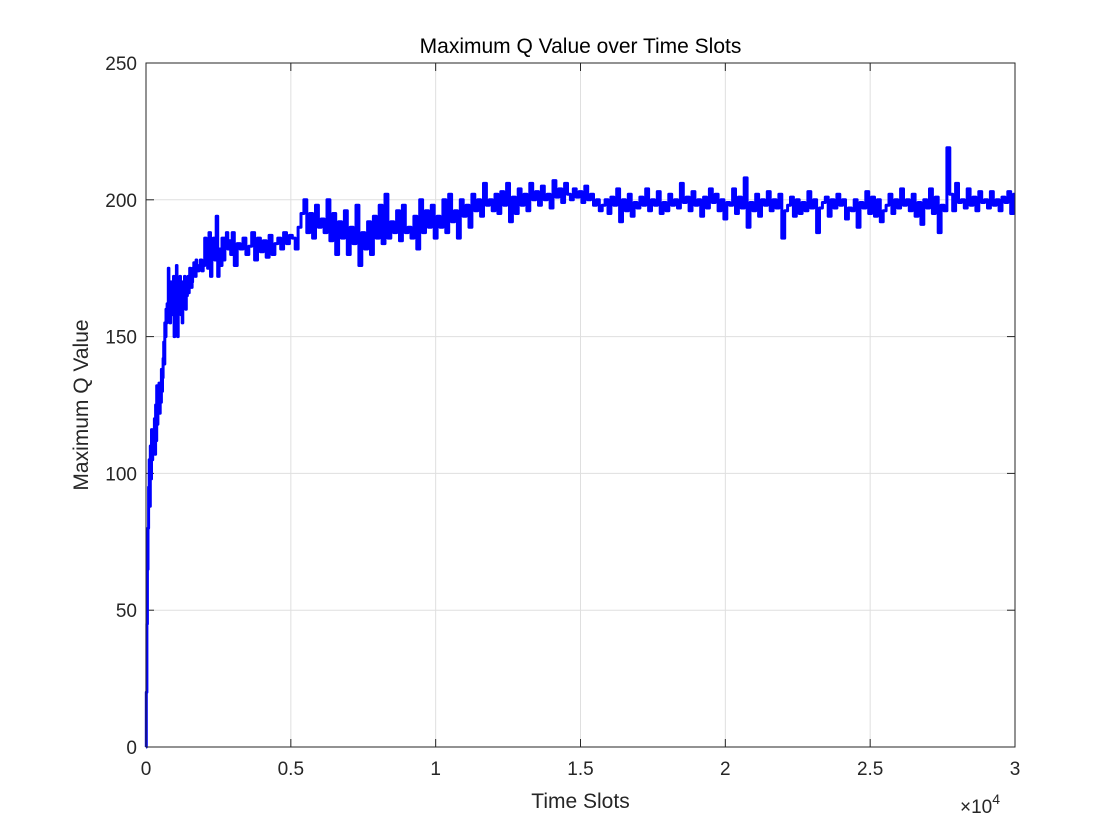 The height and width of the screenshot is (840, 1120). What do you see at coordinates (581, 46) in the screenshot?
I see `chart-title: Maximum Q Value over Time Slots` at bounding box center [581, 46].